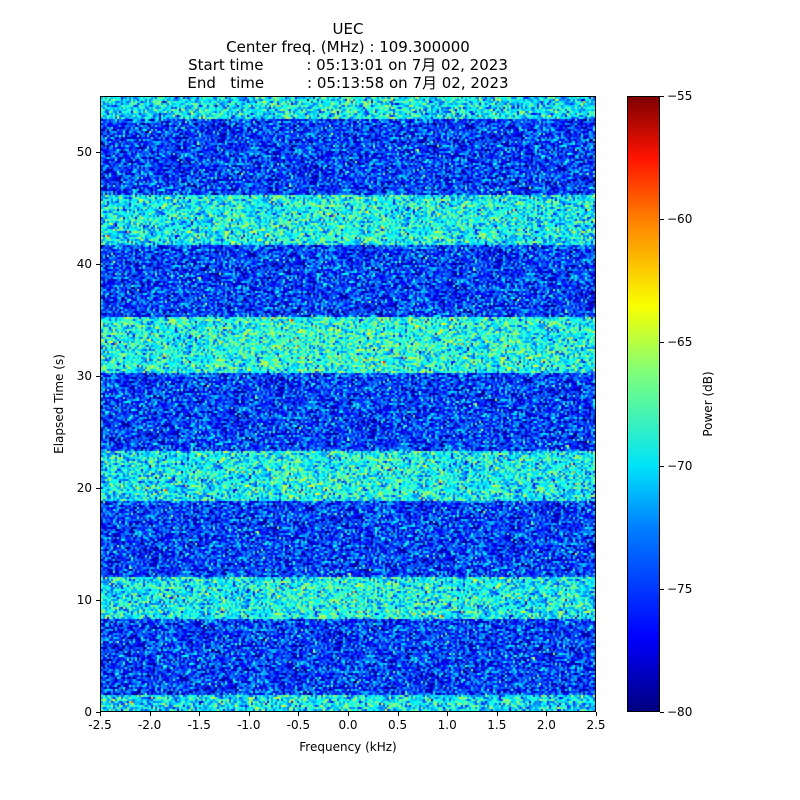 The image size is (800, 800). Describe the element at coordinates (680, 219) in the screenshot. I see `colorbar-tick-label: −60` at that location.